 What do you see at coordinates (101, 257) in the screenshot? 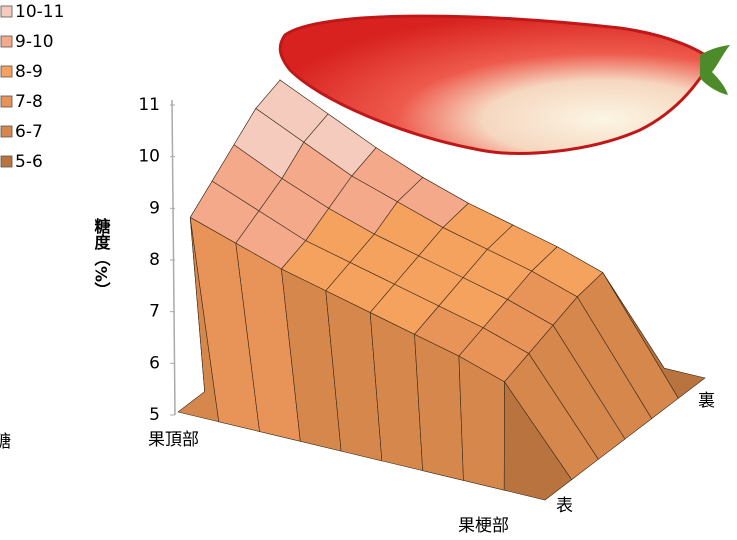
I see `z-axis-label: 糖度（%）` at bounding box center [101, 257].